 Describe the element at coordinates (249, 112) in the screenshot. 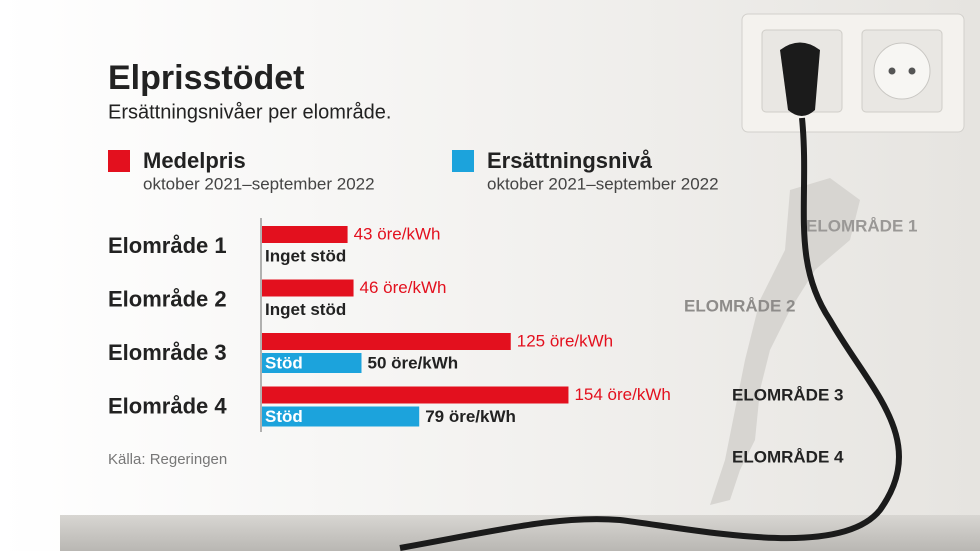

I see `chart-subtitle: Ersättningsnivåer per elområde.` at that location.